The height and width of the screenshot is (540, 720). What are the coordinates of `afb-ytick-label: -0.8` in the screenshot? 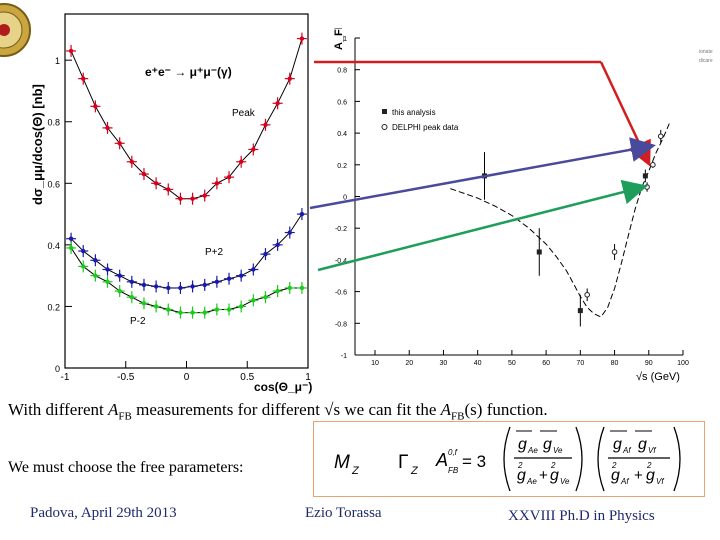 It's located at (341, 324).